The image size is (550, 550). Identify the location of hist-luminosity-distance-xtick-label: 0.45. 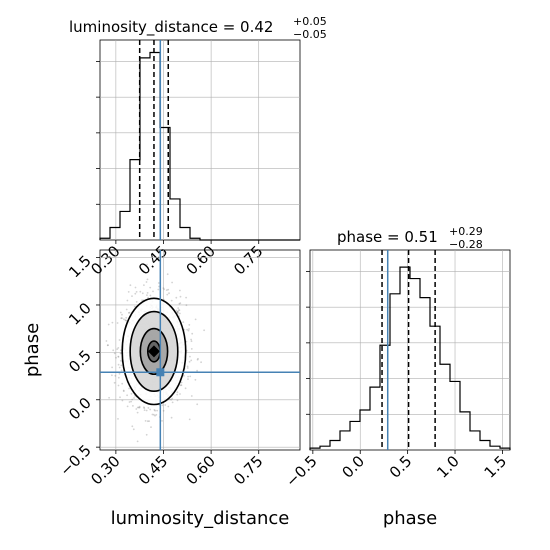
(153, 260).